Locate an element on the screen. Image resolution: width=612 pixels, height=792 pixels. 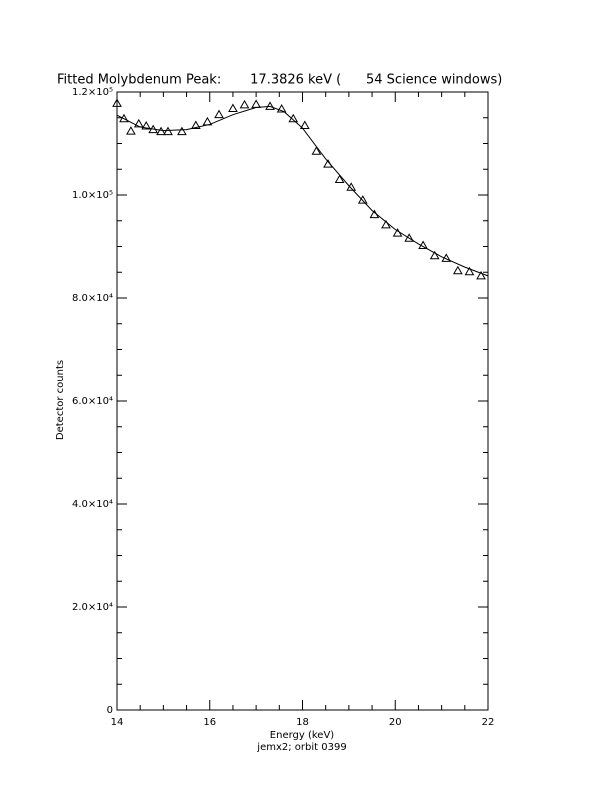
y-tick-label: 0 is located at coordinates (110, 710).